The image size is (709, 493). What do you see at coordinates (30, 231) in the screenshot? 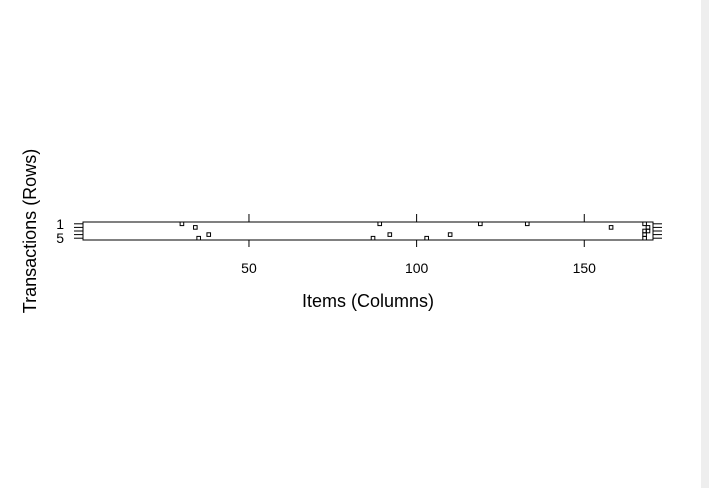
I see `y-axis-label: Transactions (Rows)` at bounding box center [30, 231].